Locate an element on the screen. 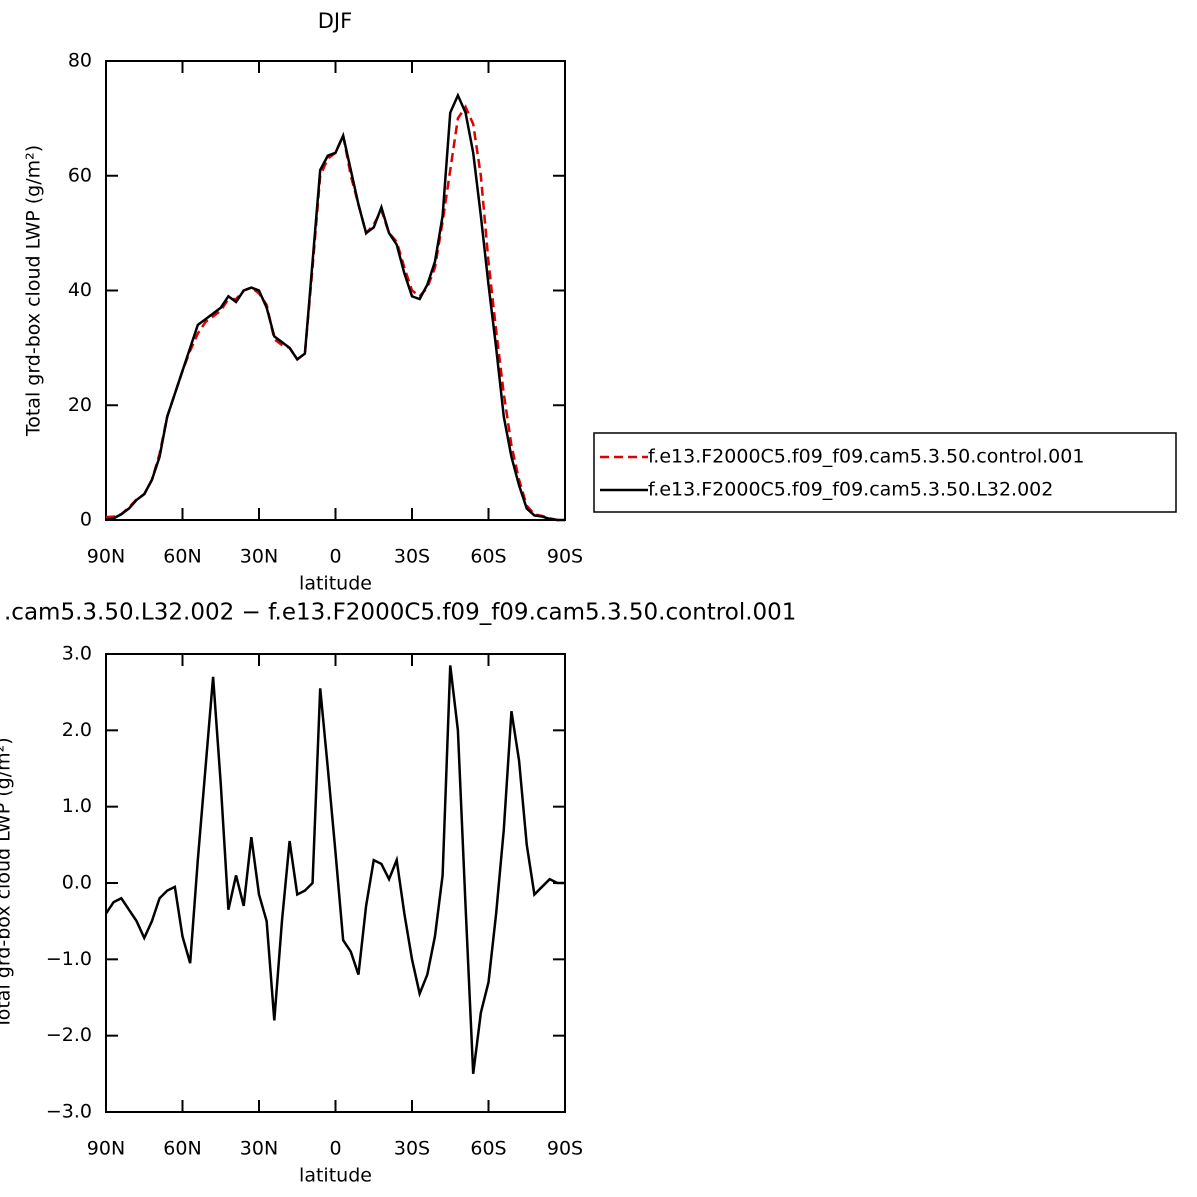  y-tick-label: −3.0 is located at coordinates (69, 1112).